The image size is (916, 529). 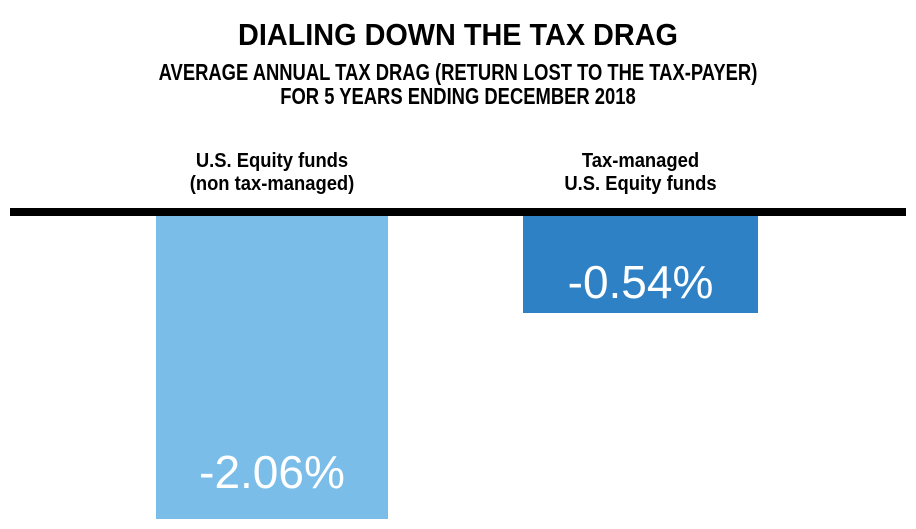 I want to click on category-label-line2: U.S. Equity funds, so click(x=640, y=184).